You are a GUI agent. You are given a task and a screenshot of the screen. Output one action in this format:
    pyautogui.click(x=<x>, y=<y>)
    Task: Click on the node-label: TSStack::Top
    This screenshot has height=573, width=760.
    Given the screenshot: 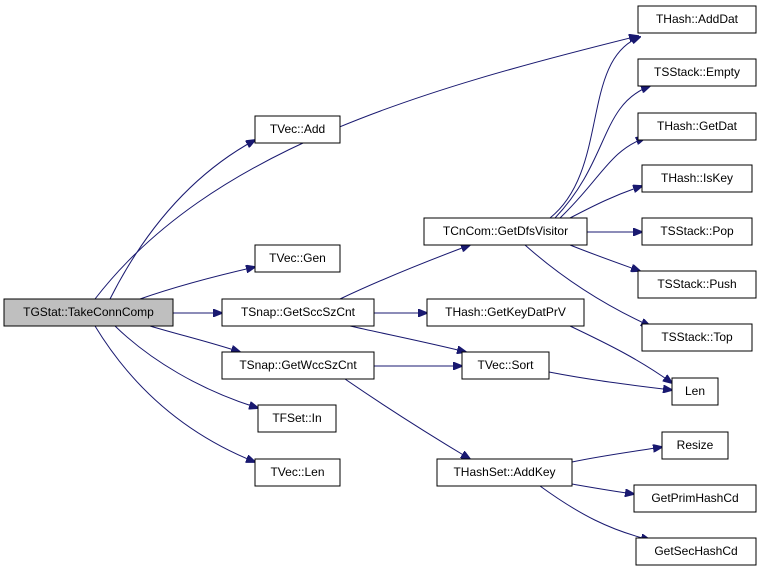 What is the action you would take?
    pyautogui.click(x=697, y=337)
    